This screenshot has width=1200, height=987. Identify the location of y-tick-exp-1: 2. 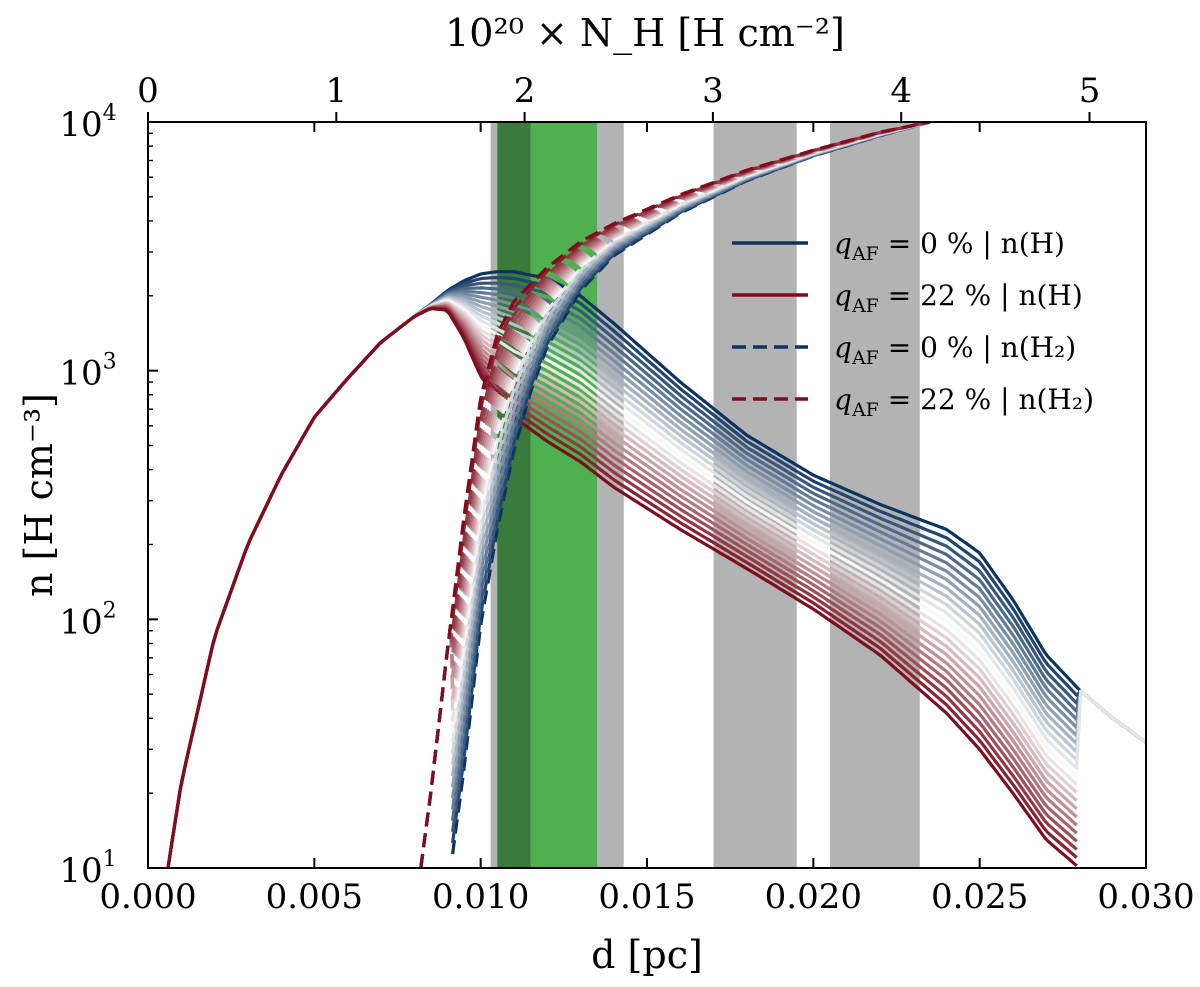
(110, 610).